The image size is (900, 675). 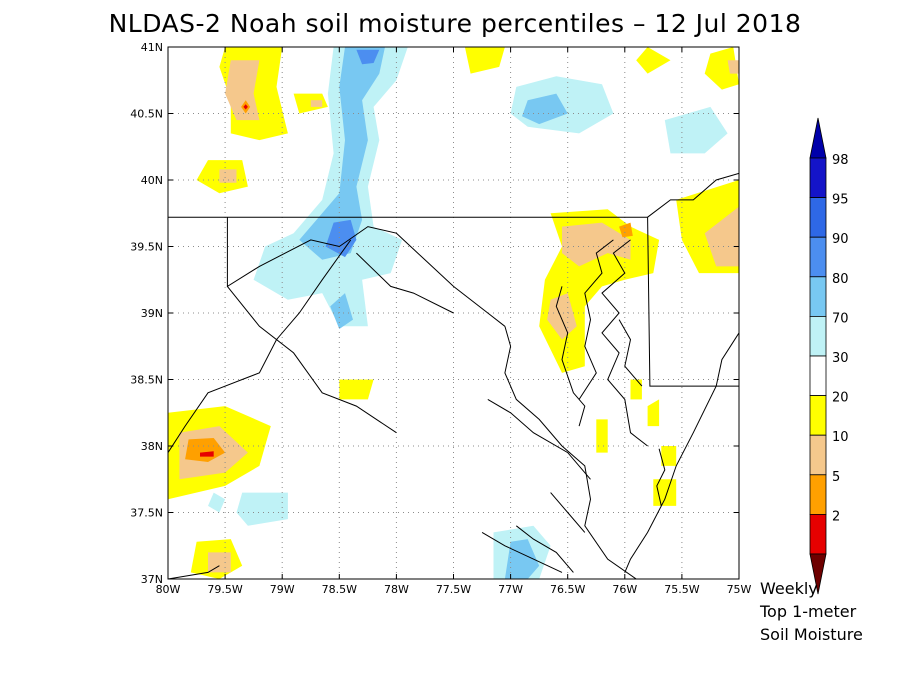 What do you see at coordinates (152, 180) in the screenshot?
I see `y-tick-label-2: 40N` at bounding box center [152, 180].